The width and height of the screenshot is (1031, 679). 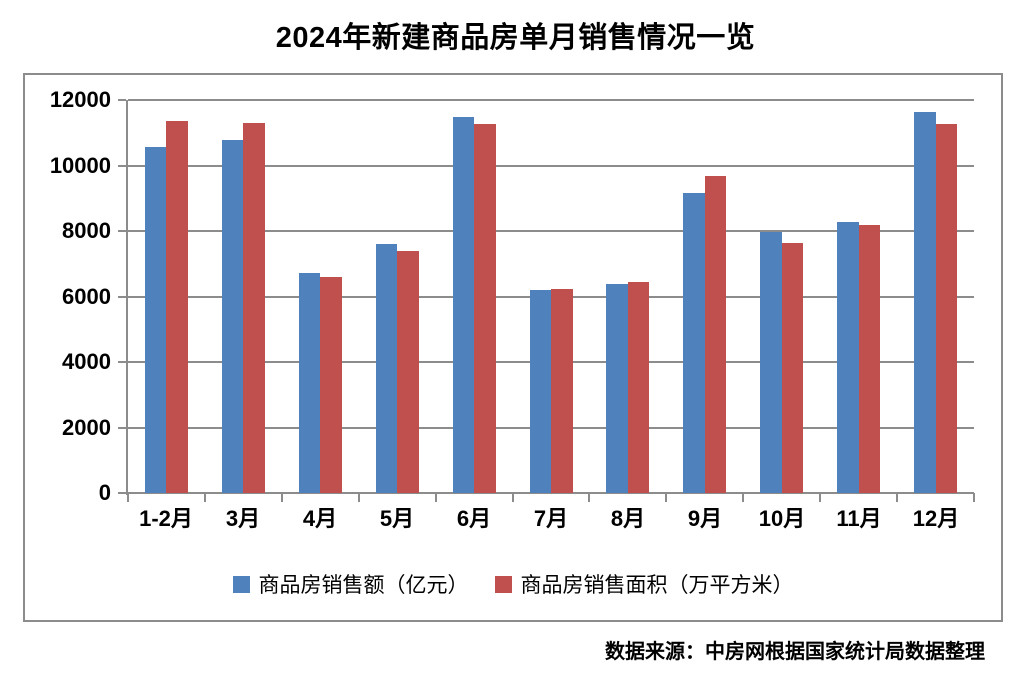 What do you see at coordinates (127, 297) in the screenshot?
I see `y-axis-line` at bounding box center [127, 297].